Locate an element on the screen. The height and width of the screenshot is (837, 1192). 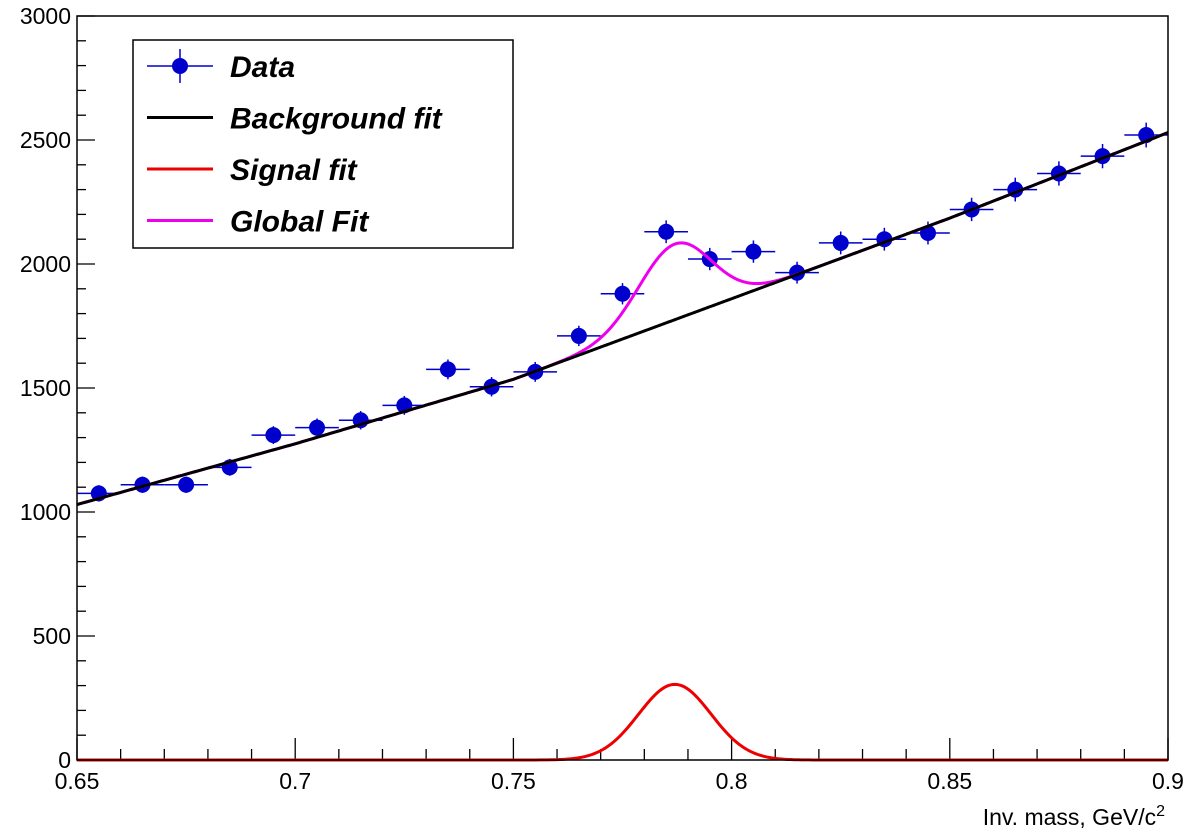
y-tick-label: 2000 is located at coordinates (45, 264).